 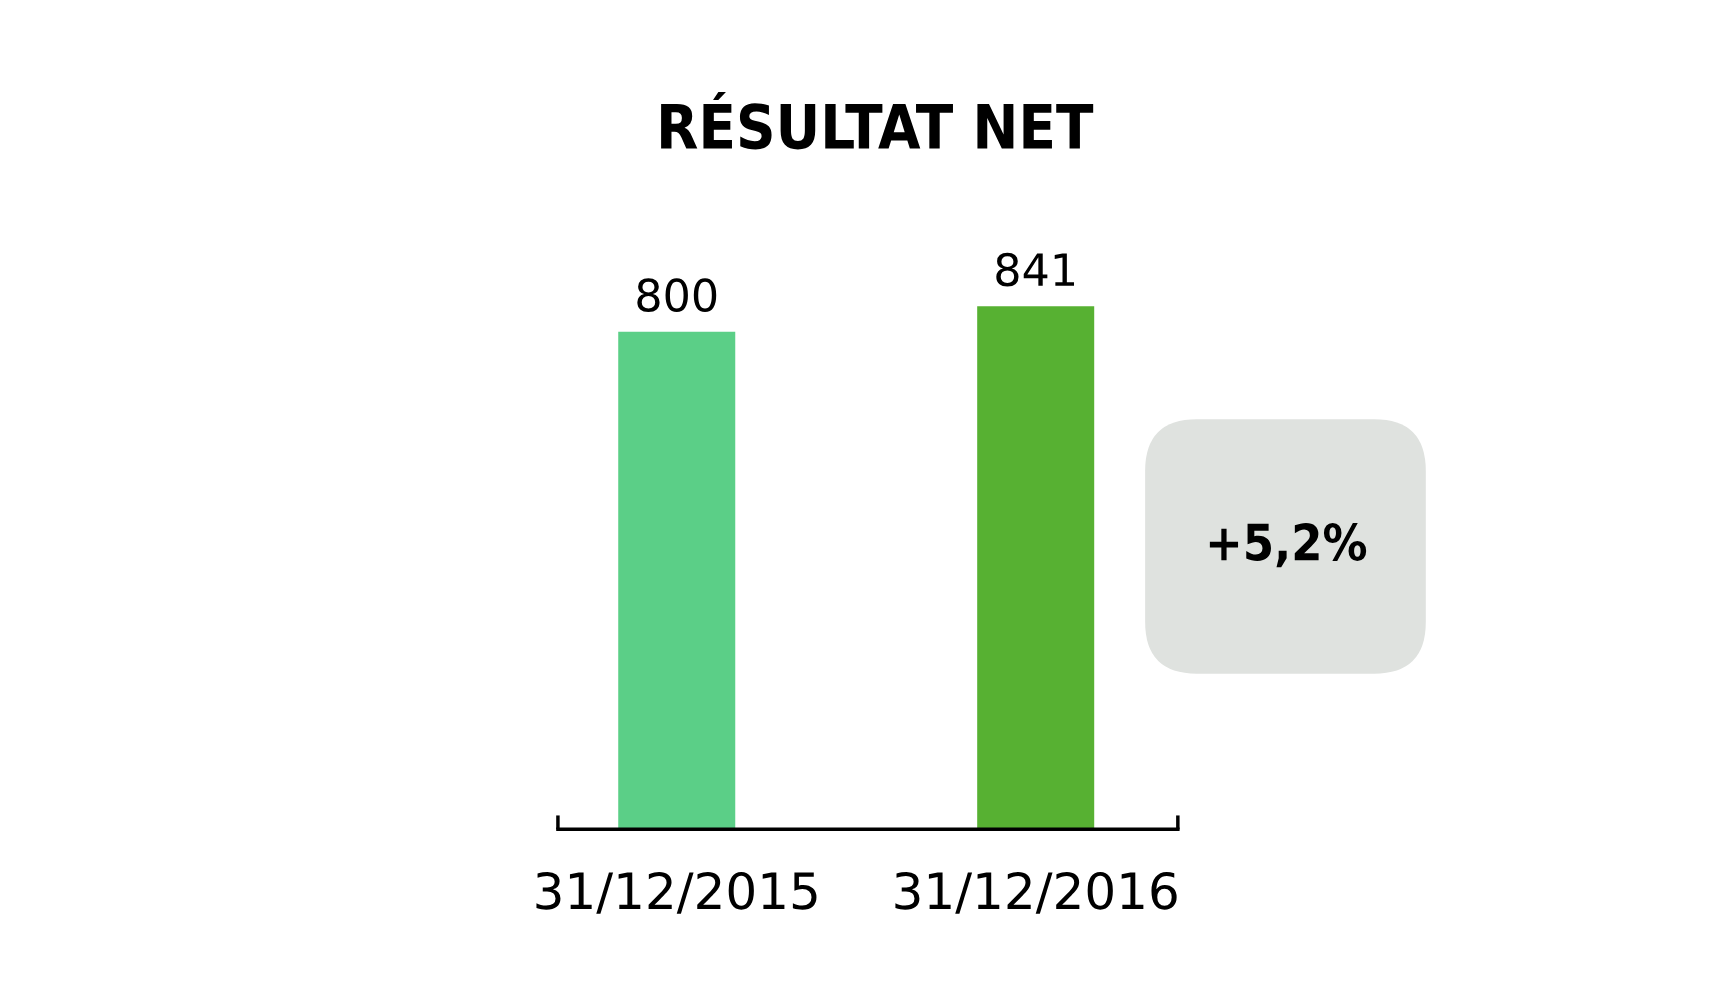 I want to click on data-label: 800, so click(x=677, y=295).